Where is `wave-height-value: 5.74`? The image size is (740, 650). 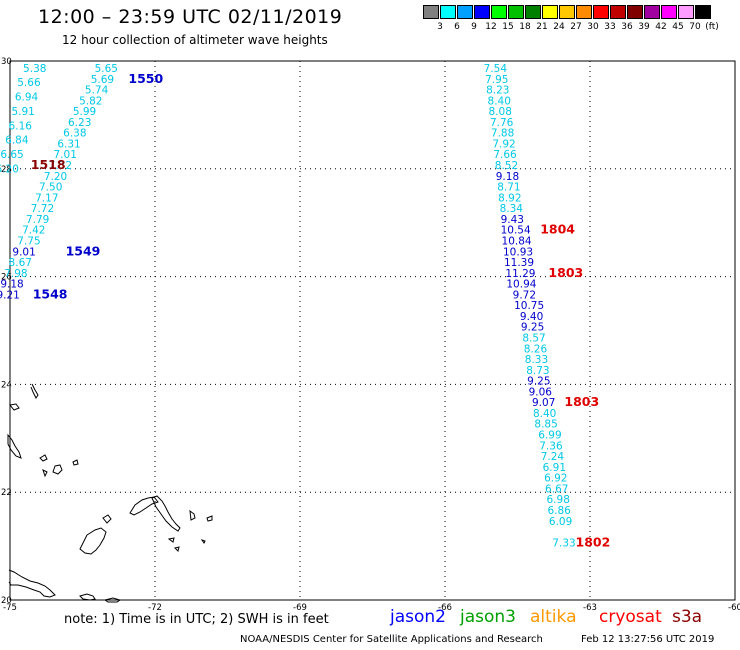 wave-height-value: 5.74 is located at coordinates (97, 91).